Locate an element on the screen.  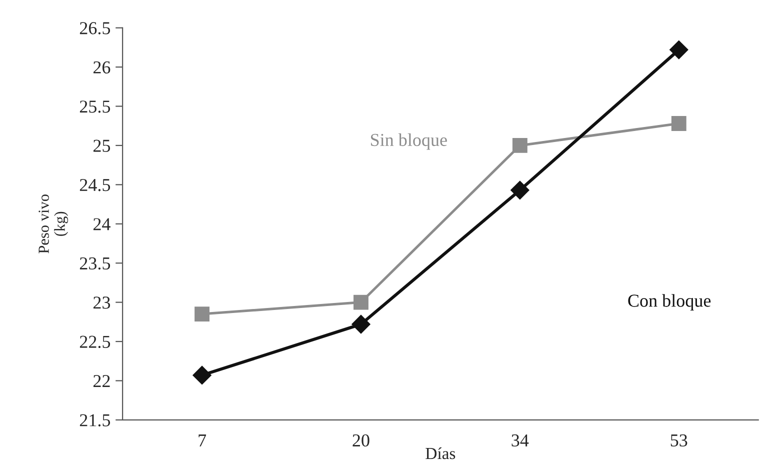
x-tick-label: 7 is located at coordinates (202, 440).